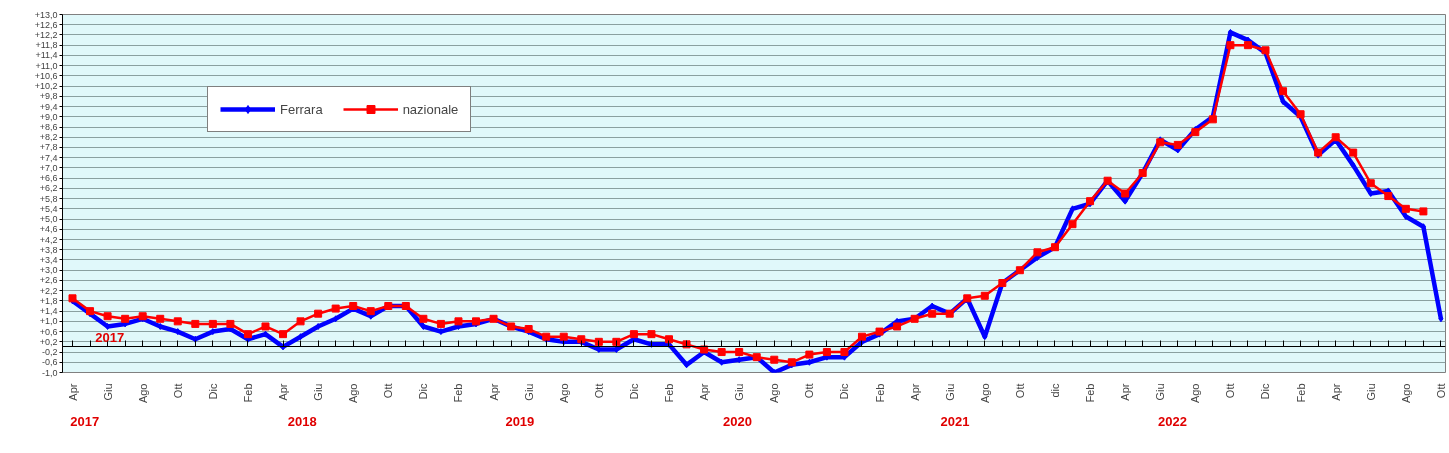 The image size is (1449, 453). Describe the element at coordinates (46, 65) in the screenshot. I see `y-tick-label: +11,0` at that location.